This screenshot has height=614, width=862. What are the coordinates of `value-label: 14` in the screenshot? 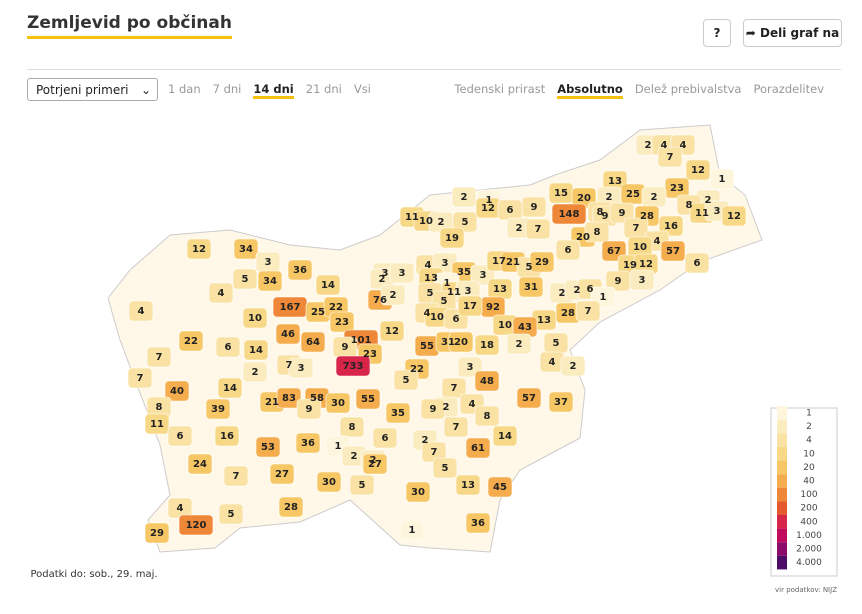 It's located at (505, 436).